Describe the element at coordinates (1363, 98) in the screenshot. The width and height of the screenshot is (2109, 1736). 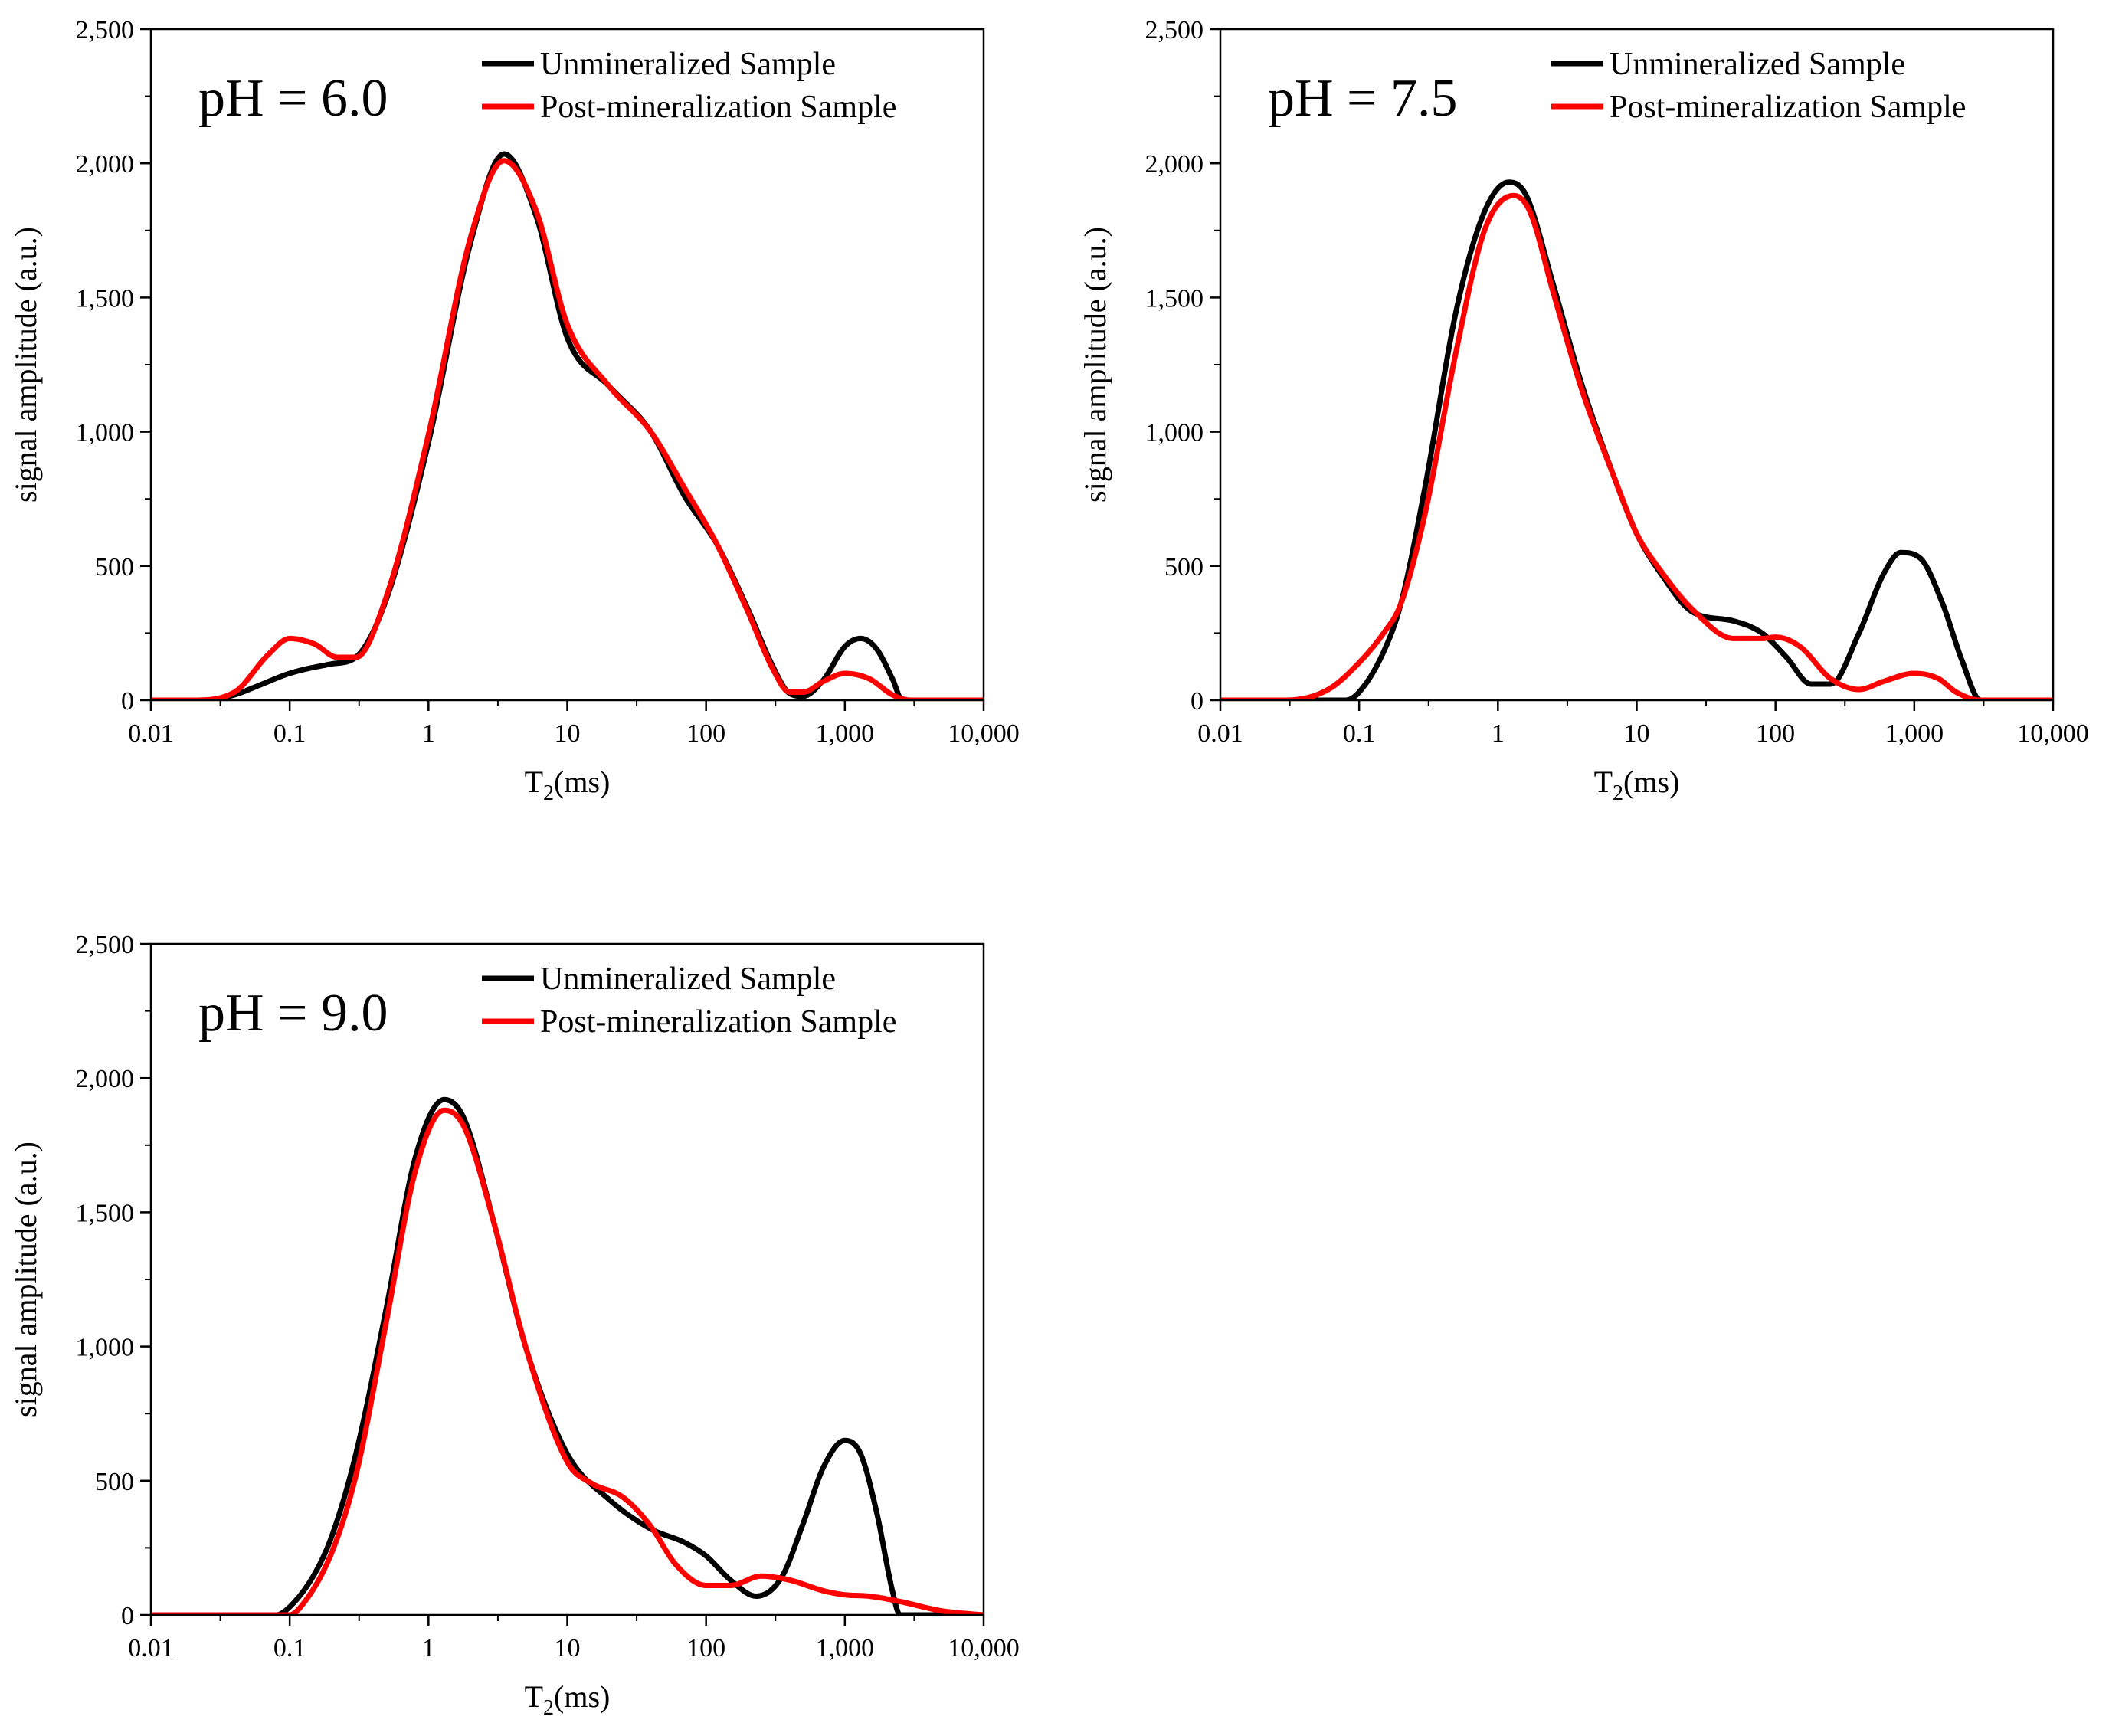
I see `ph-label: pH = 7.5` at that location.